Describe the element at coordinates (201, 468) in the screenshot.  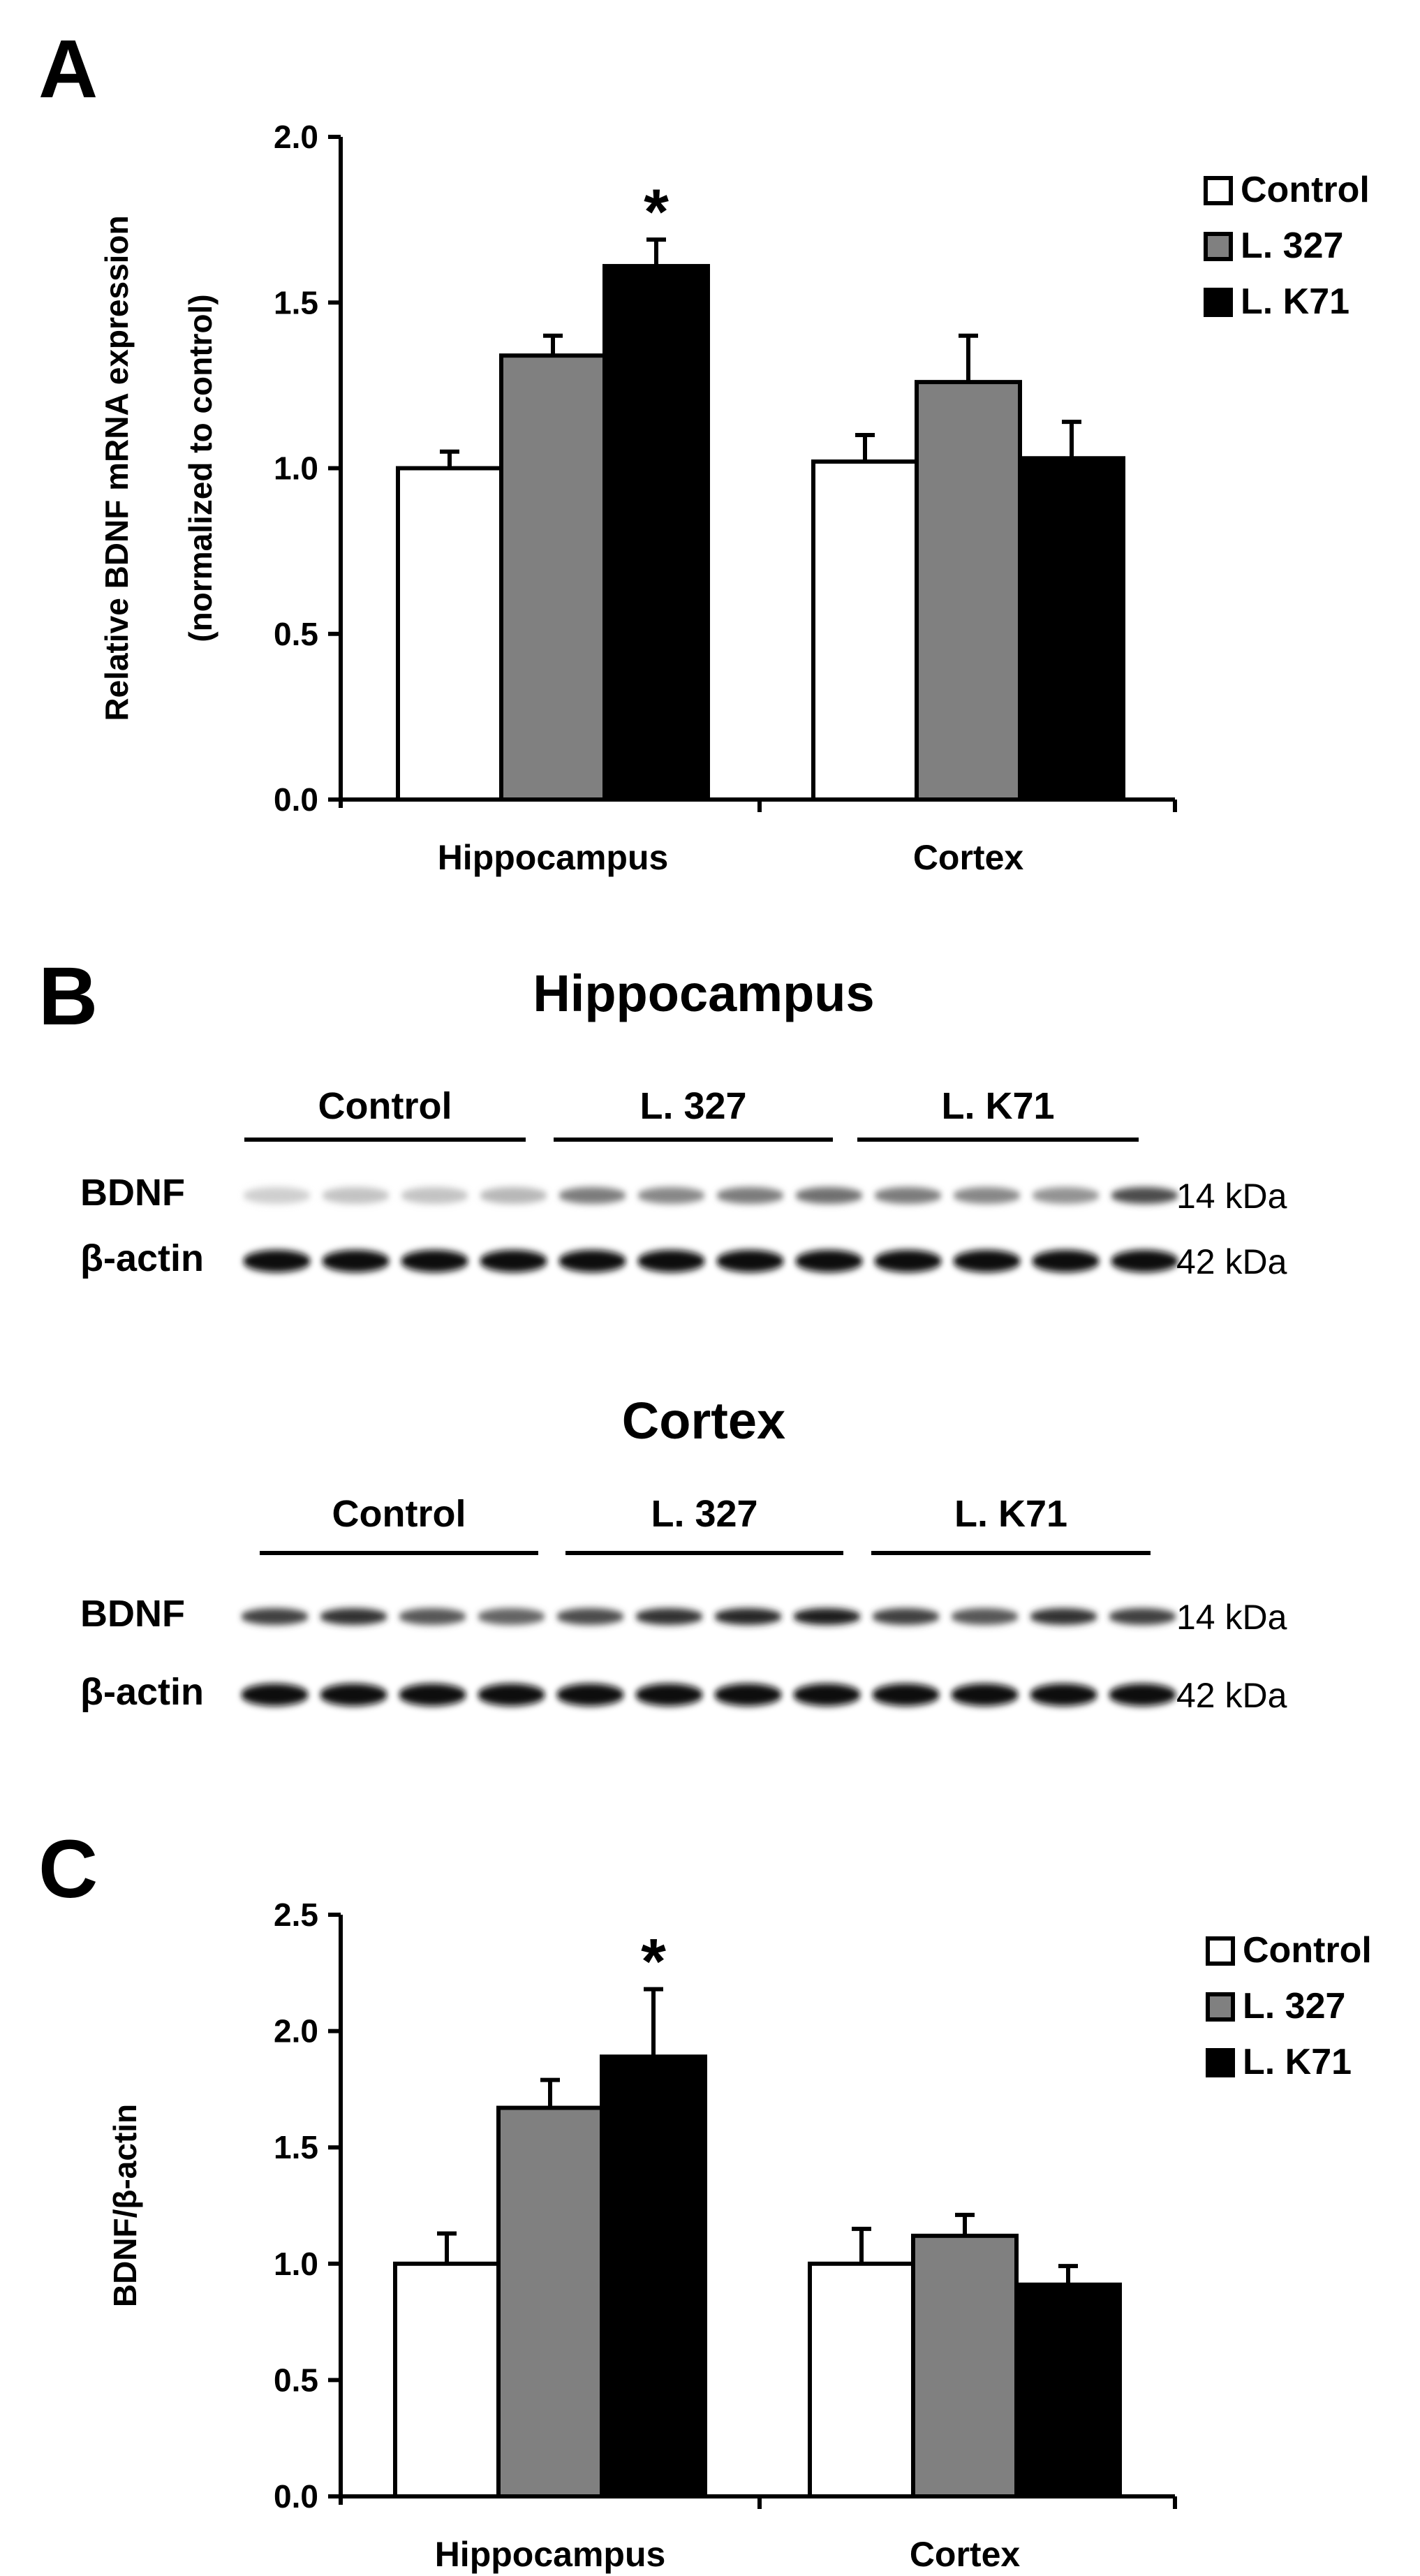
I see `y-axis-label: (normalized to control)` at that location.